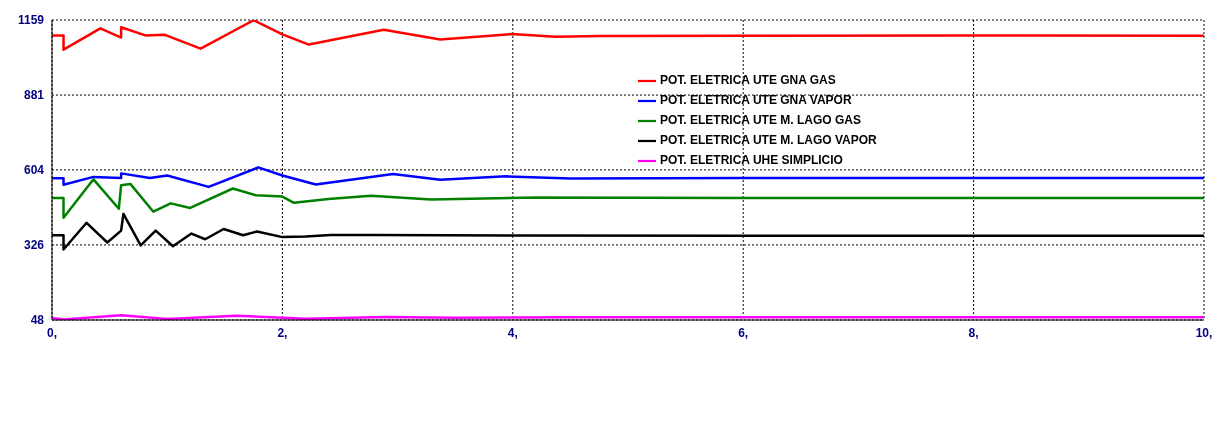  I want to click on x-tick-label: 8,, so click(973, 332).